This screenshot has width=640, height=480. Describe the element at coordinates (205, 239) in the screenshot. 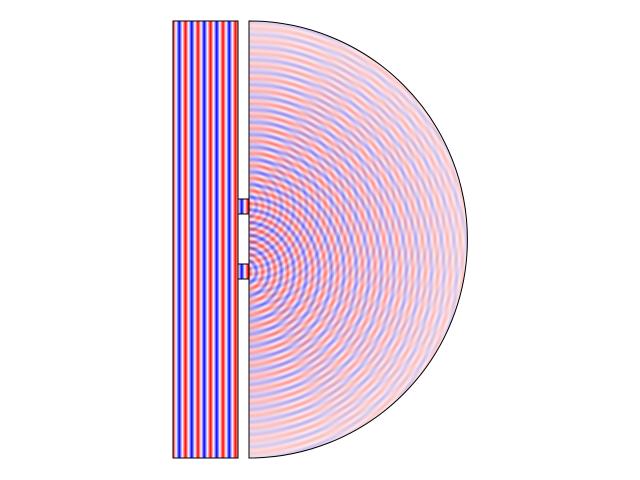

I see `incident-wave-region` at that location.